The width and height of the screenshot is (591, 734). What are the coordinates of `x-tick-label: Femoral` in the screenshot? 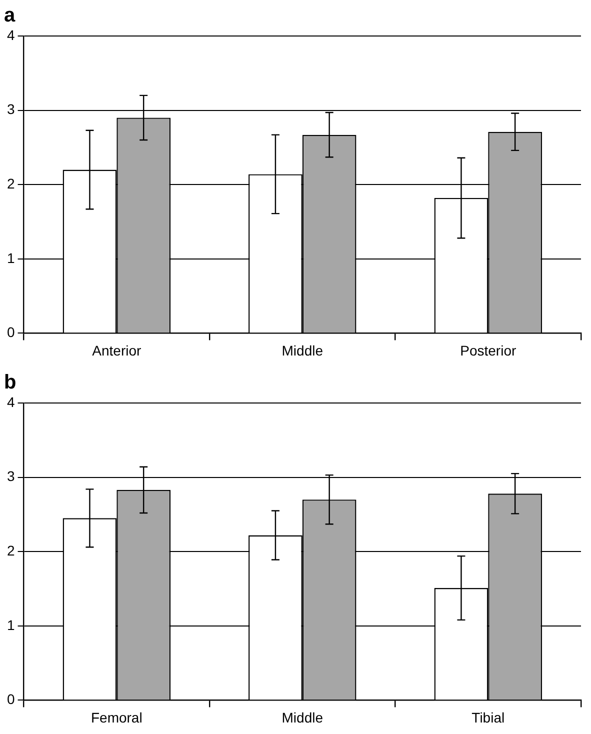 It's located at (116, 717).